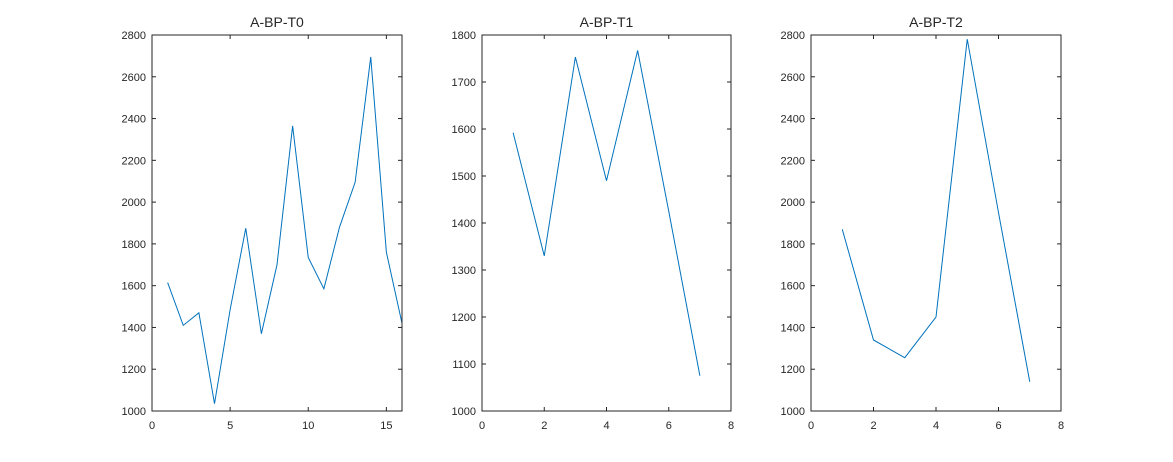 Image resolution: width=1173 pixels, height=462 pixels. I want to click on y-tick-label: 1300, so click(464, 271).